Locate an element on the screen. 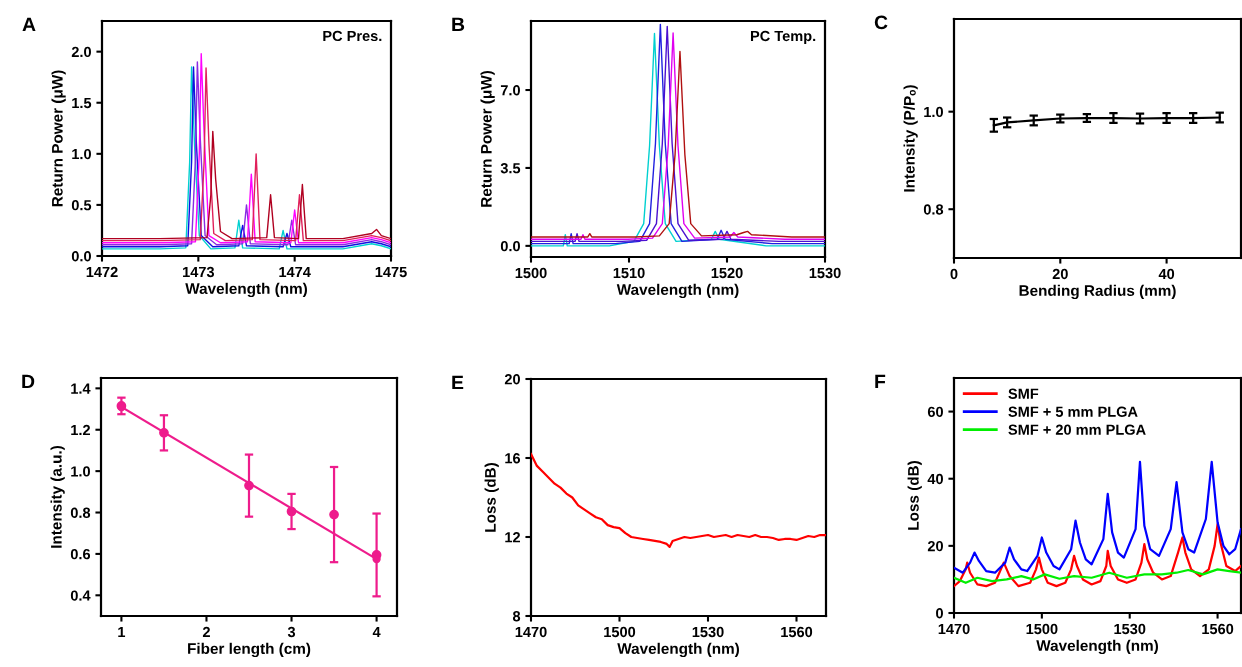 The height and width of the screenshot is (667, 1242). y-tick-label: 1.5 is located at coordinates (82, 103).